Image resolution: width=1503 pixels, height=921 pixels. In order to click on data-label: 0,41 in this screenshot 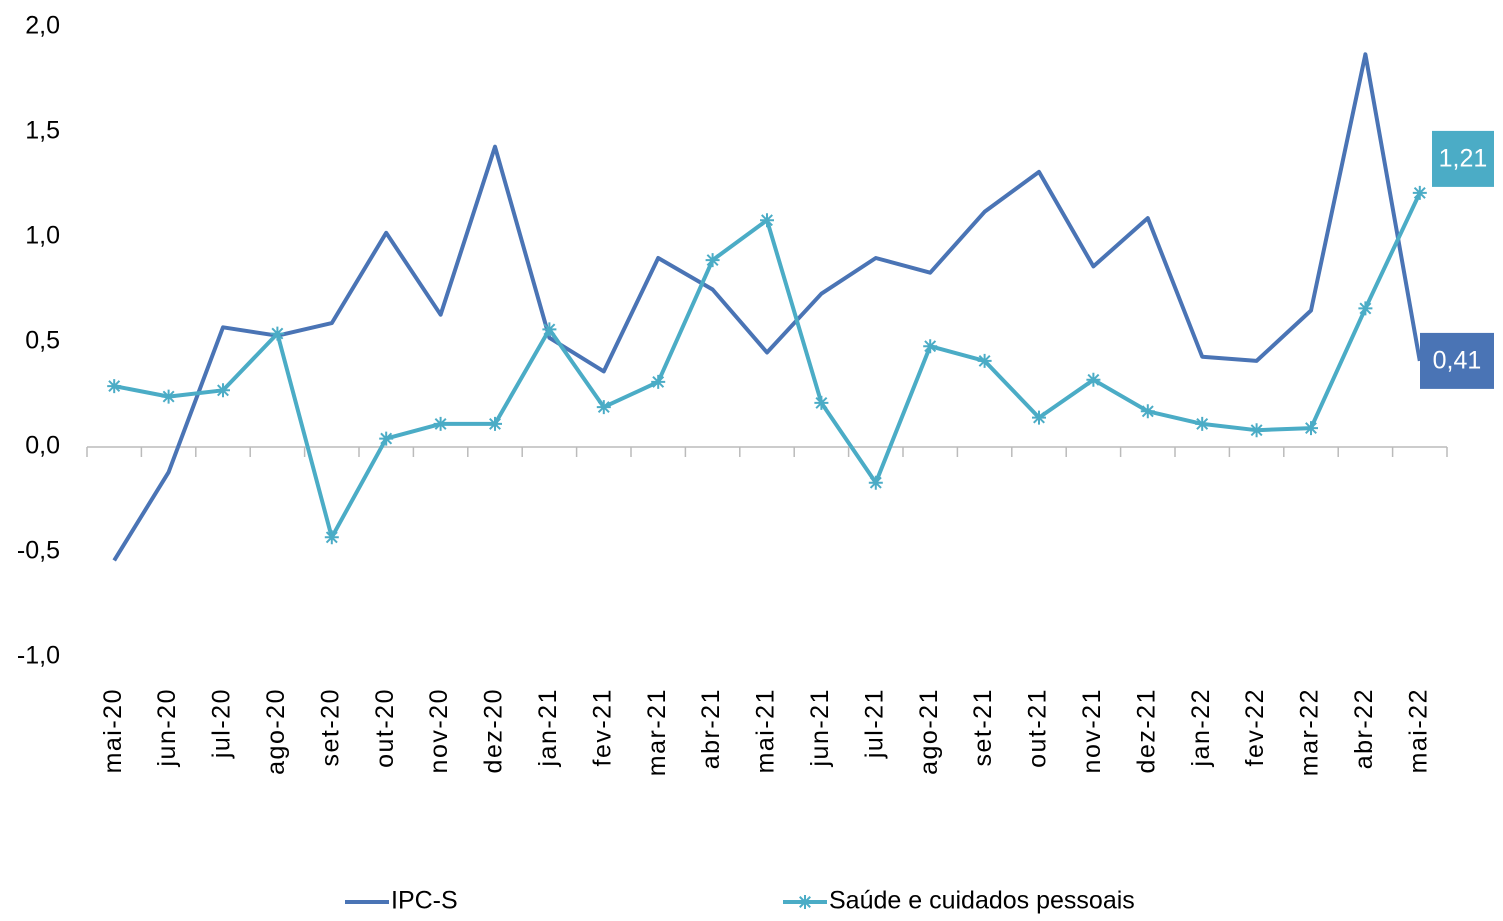, I will do `click(1457, 361)`.